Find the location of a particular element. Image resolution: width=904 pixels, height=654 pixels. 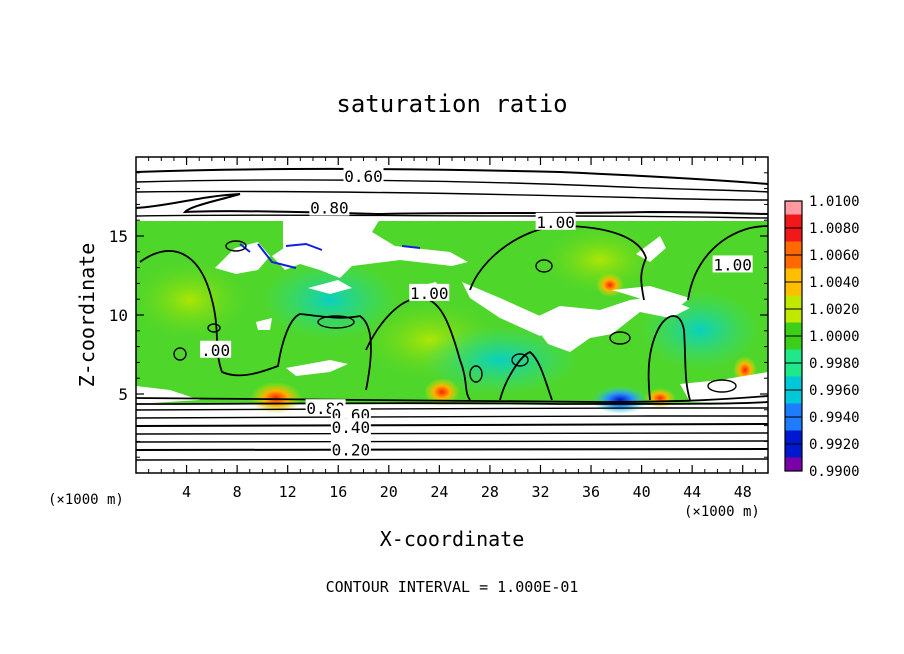

colorbar-label: 1.0060 is located at coordinates (834, 256).